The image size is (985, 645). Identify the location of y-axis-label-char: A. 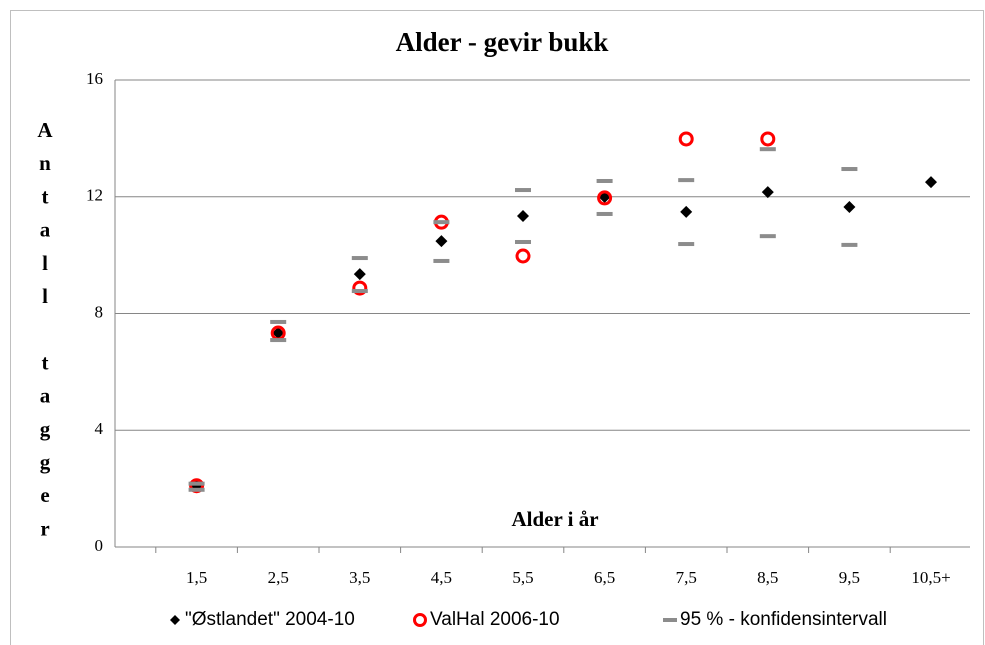
(45, 130).